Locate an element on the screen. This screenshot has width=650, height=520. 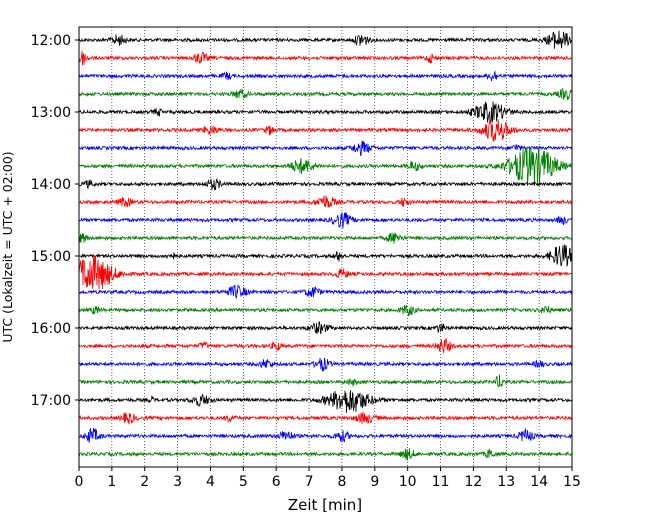
x-tick-label: 15 is located at coordinates (572, 482).